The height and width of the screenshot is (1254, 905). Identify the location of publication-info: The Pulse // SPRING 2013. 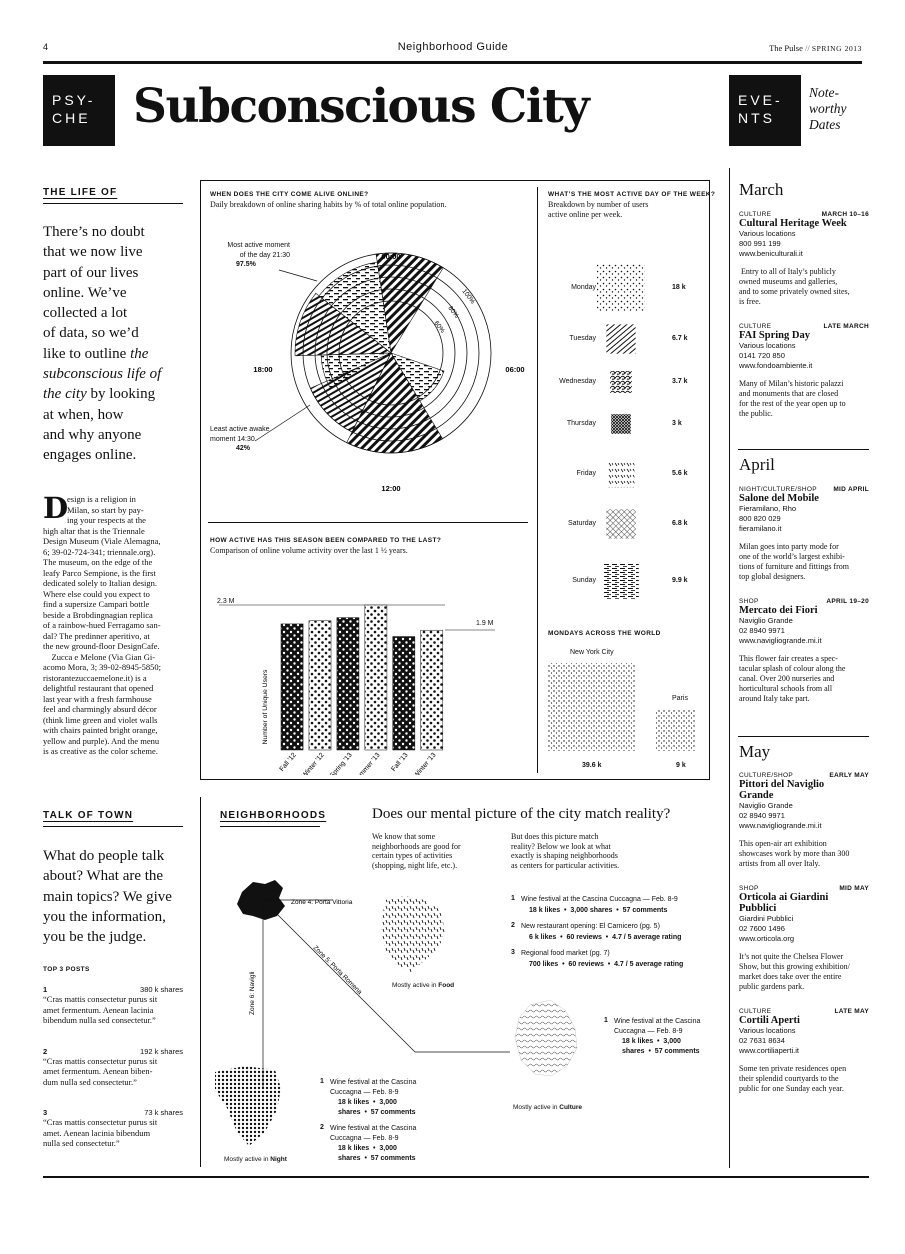
(815, 48).